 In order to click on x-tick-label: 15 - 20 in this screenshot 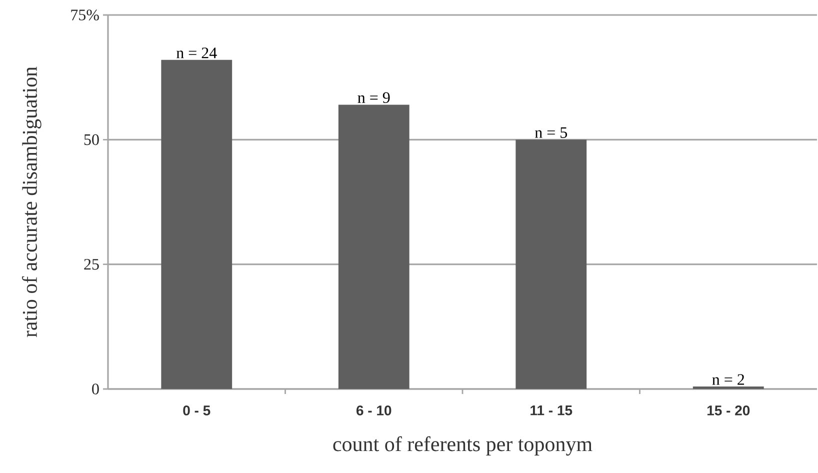, I will do `click(728, 411)`.